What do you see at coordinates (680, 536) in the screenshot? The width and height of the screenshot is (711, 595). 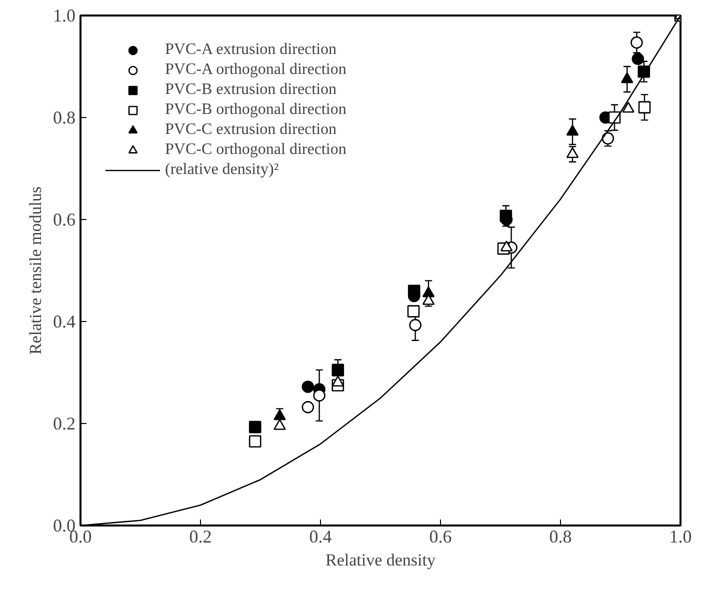 I see `x-tick-label: 1.0` at bounding box center [680, 536].